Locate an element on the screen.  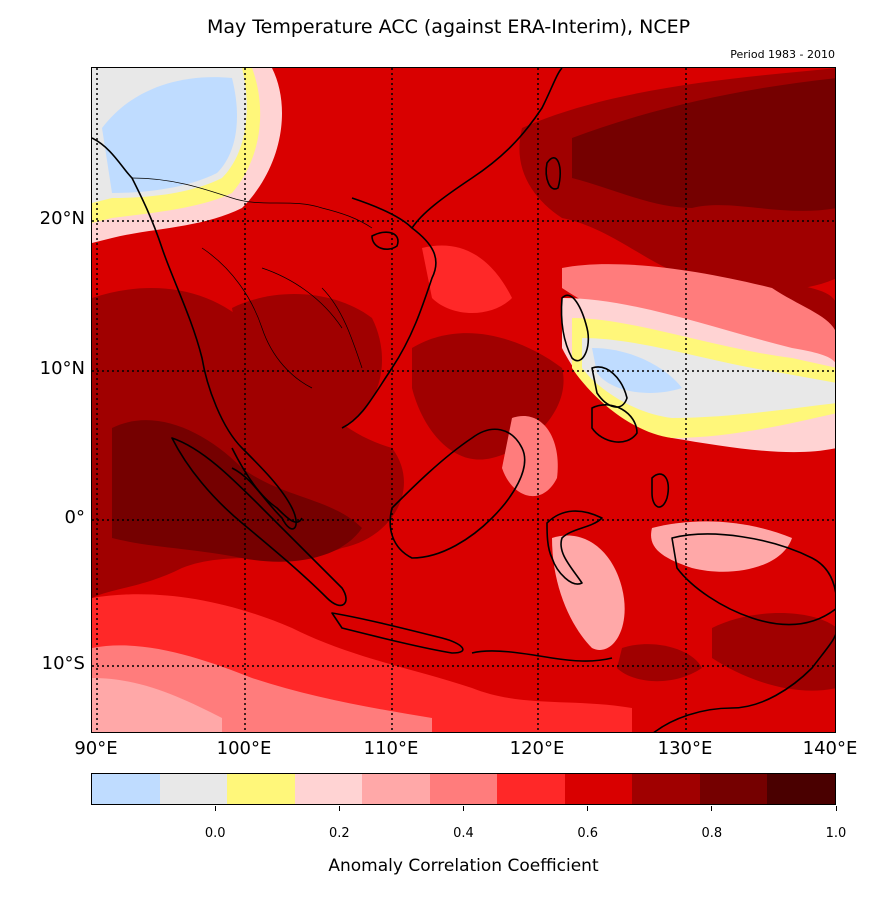
colorbar-tick-label: 0.4 is located at coordinates (463, 833).